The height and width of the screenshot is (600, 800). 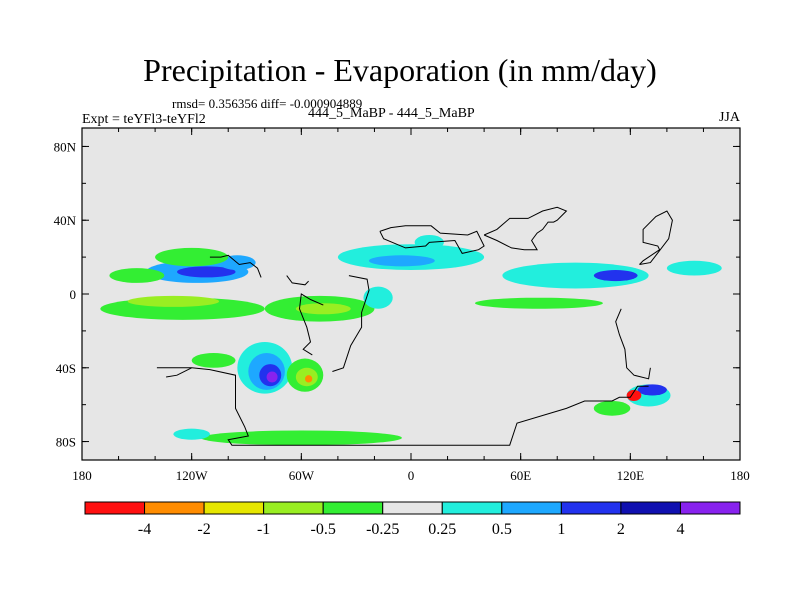 I want to click on colorbar-label: -4, so click(x=144, y=529).